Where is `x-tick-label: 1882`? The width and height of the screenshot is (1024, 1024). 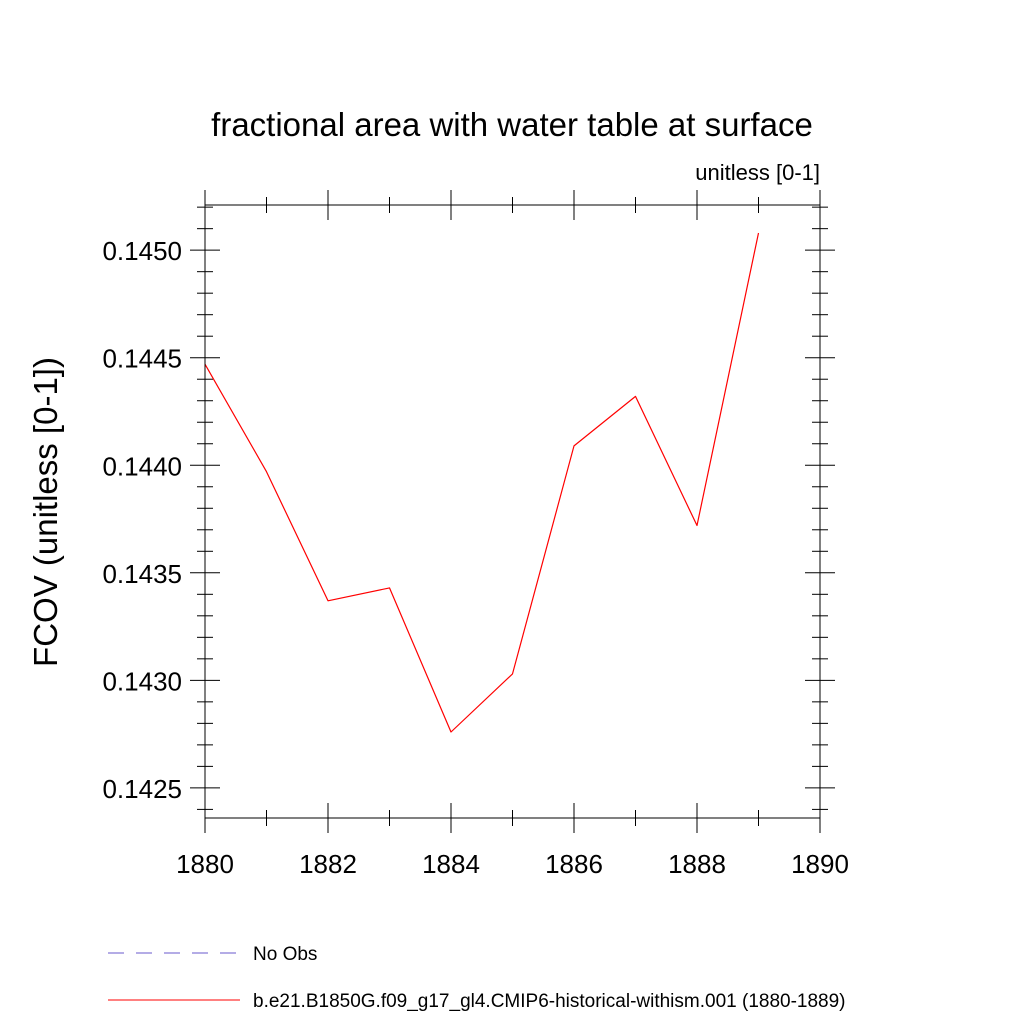 x-tick-label: 1882 is located at coordinates (328, 864).